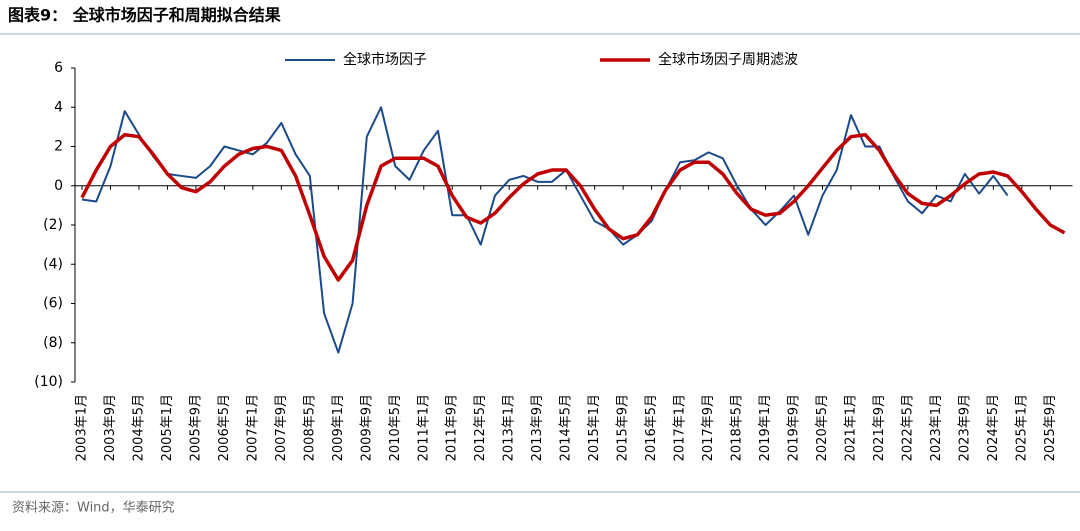 This screenshot has height=531, width=1080. Describe the element at coordinates (366, 427) in the screenshot. I see `x-tick-label: 2009年9月` at that location.